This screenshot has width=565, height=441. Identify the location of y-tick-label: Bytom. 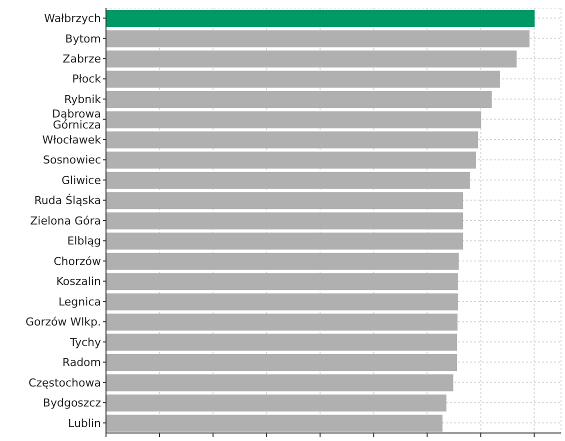
(83, 39).